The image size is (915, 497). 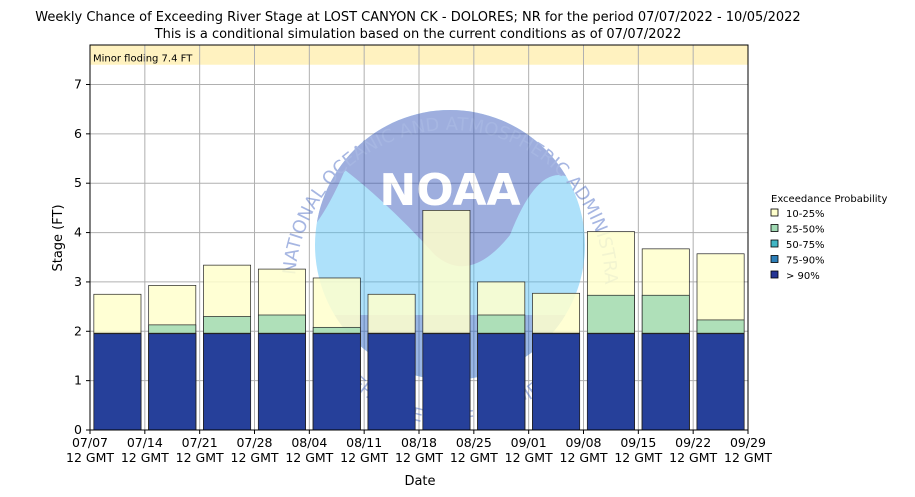 What do you see at coordinates (748, 442) in the screenshot?
I see `x-tick-label-date: 09/29` at bounding box center [748, 442].